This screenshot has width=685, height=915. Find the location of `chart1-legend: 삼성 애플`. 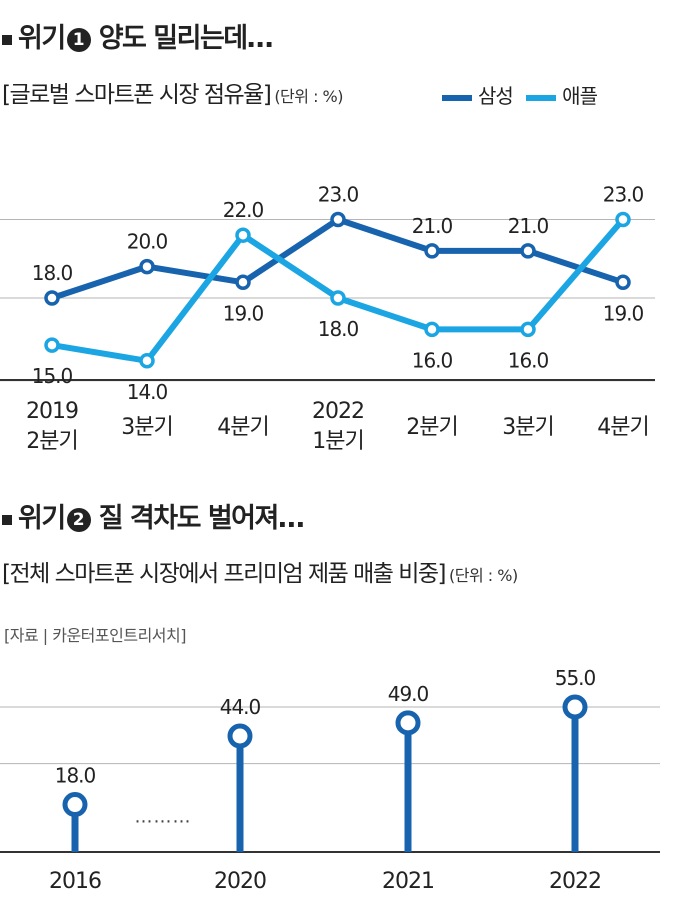

chart1-legend: 삼성 애플 is located at coordinates (523, 94).